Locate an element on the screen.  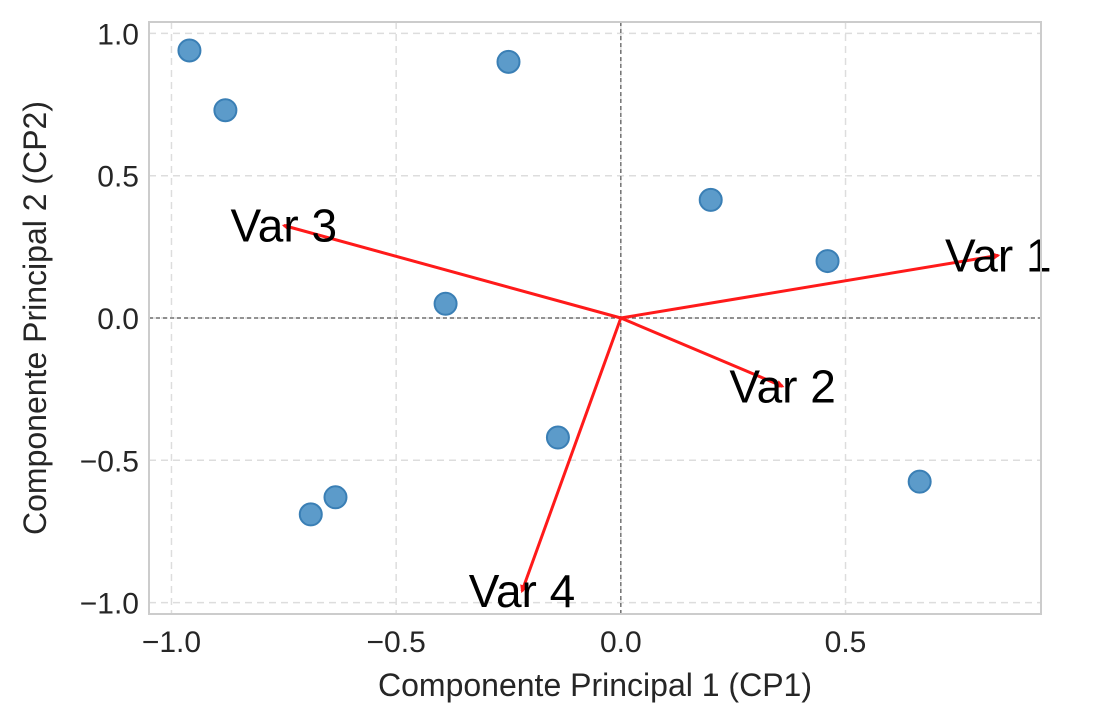
y-tick-label: −0.5 is located at coordinates (109, 461).